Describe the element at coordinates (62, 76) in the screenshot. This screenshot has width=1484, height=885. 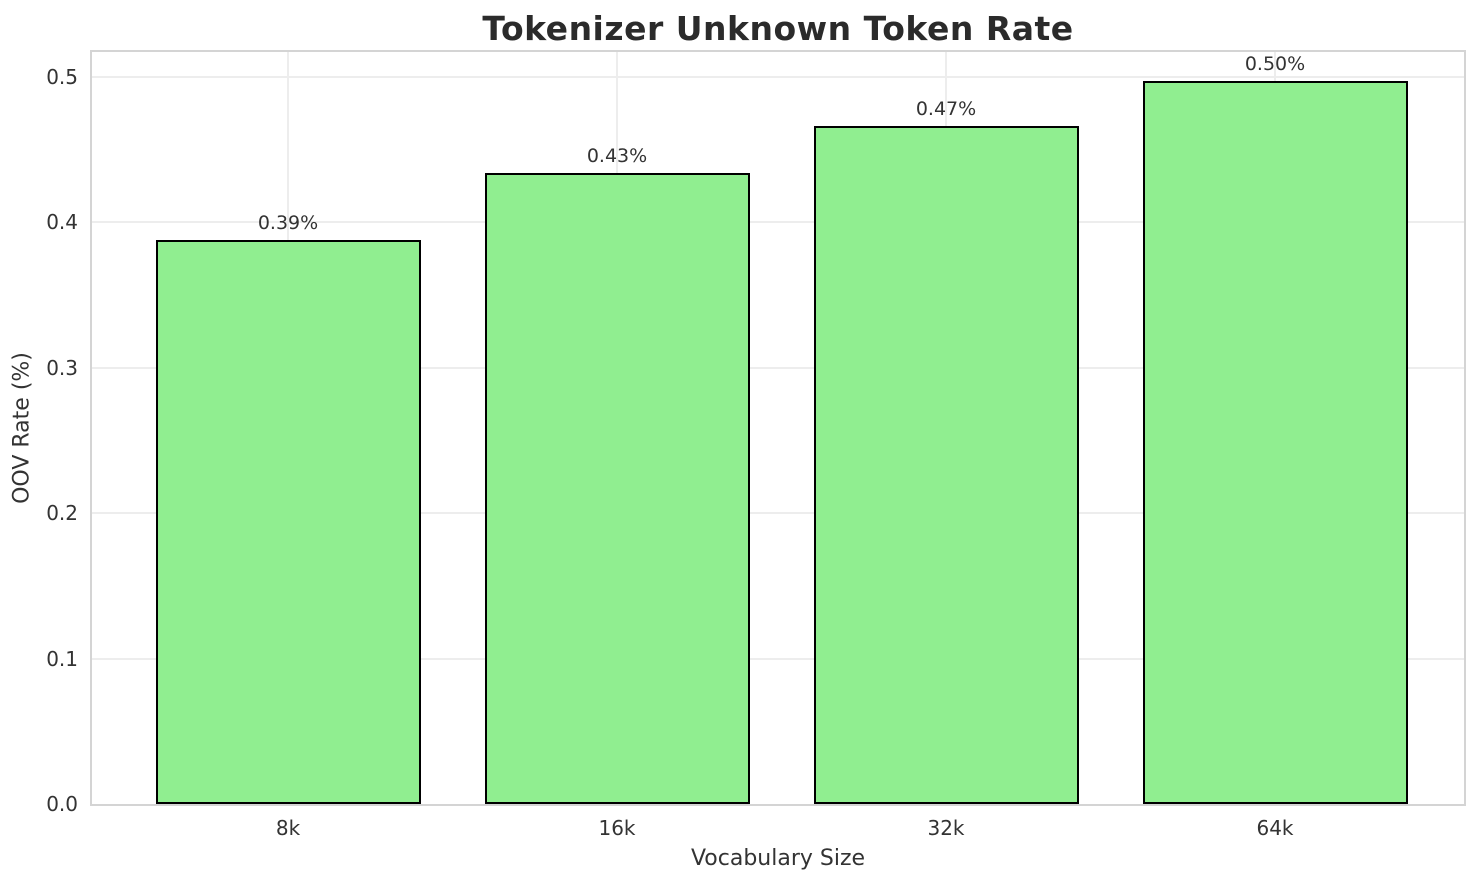
I see `y-tick-label: 0.5` at that location.